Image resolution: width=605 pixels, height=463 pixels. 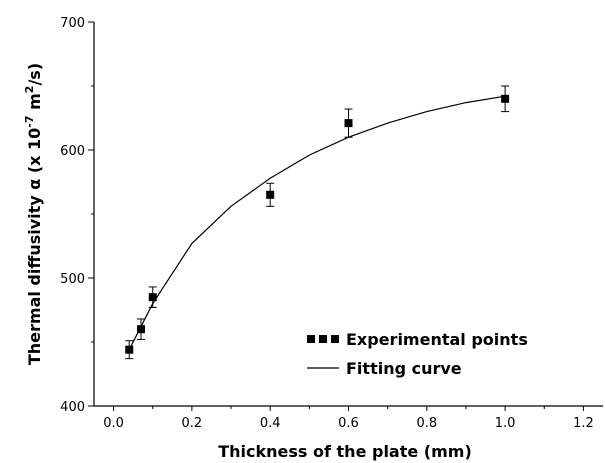 I want to click on x-tick-label: 0.8, so click(x=426, y=423).